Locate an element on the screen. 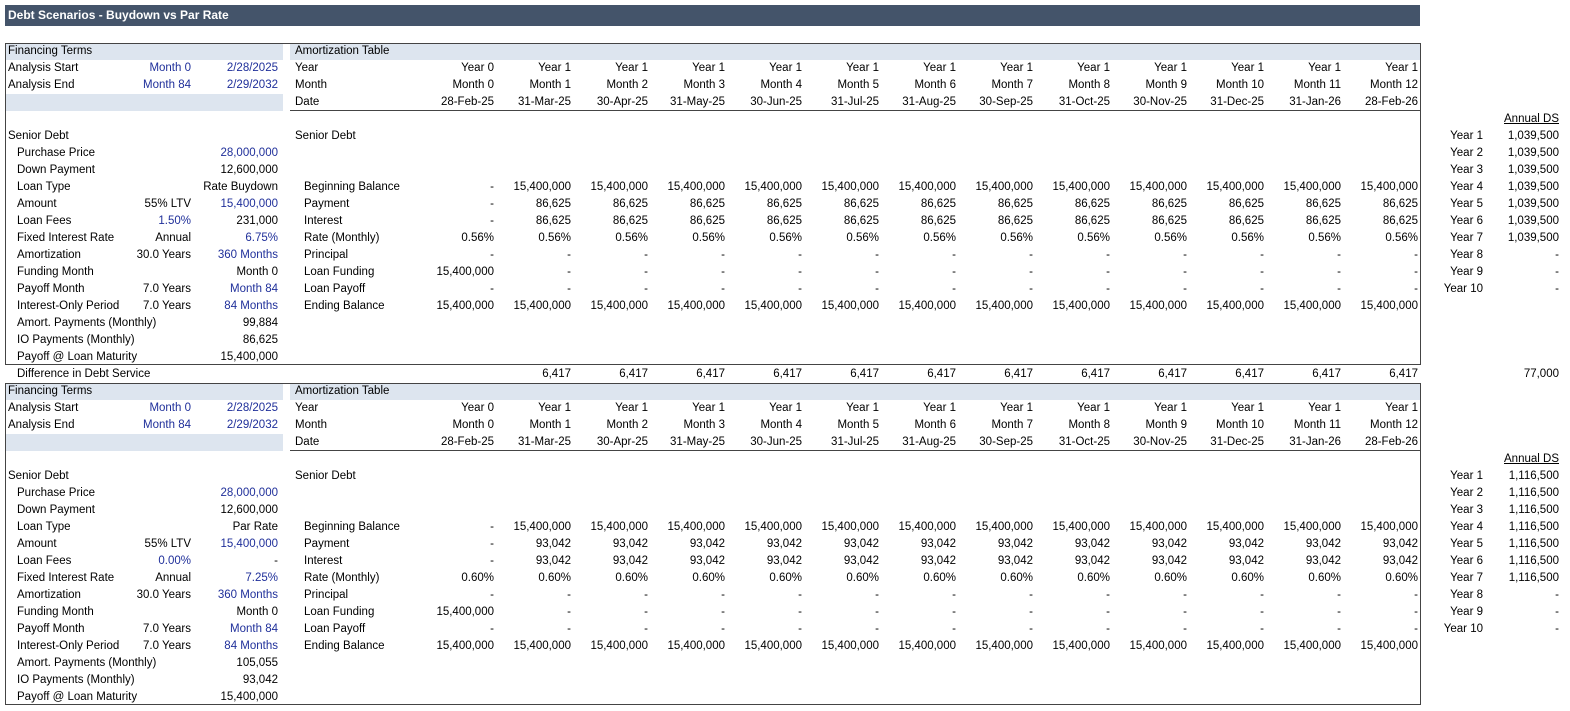 The width and height of the screenshot is (1570, 711). terms-label: Analysis Start is located at coordinates (43, 408).